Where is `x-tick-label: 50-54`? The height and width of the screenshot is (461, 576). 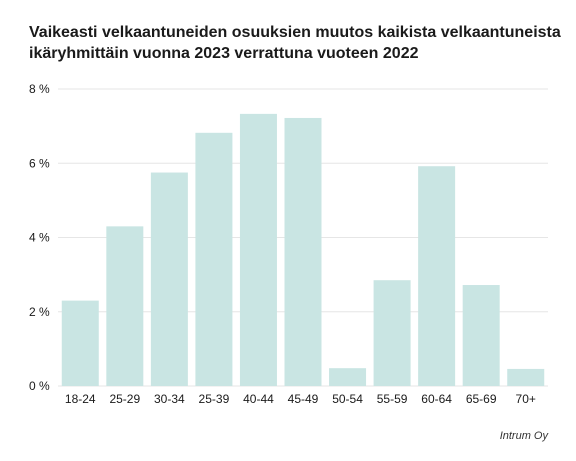 x-tick-label: 50-54 is located at coordinates (347, 399).